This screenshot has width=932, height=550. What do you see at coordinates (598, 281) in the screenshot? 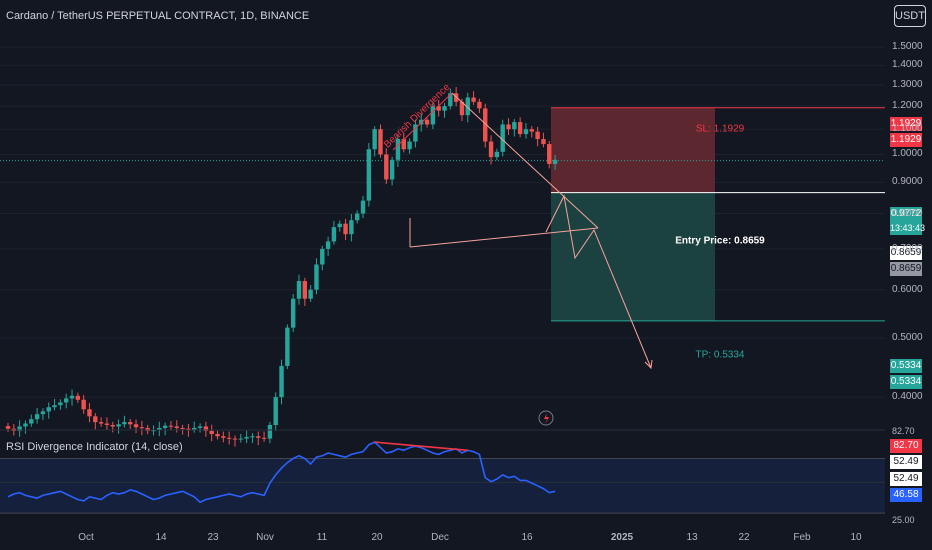
I see `projection-path` at bounding box center [598, 281].